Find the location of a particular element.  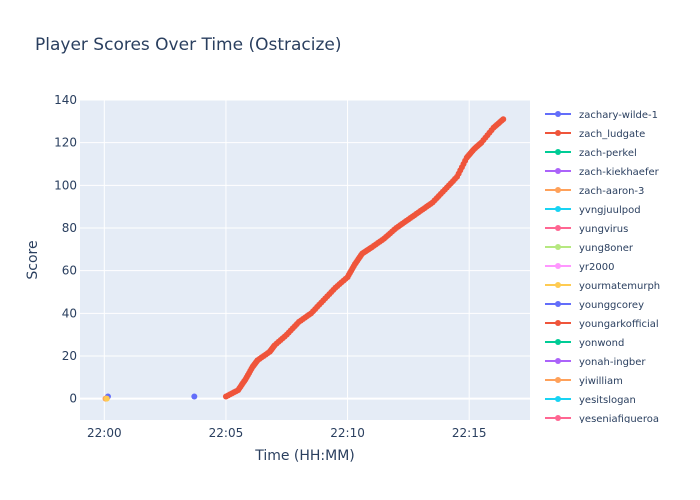

y-tick-label: 60 is located at coordinates (69, 271).